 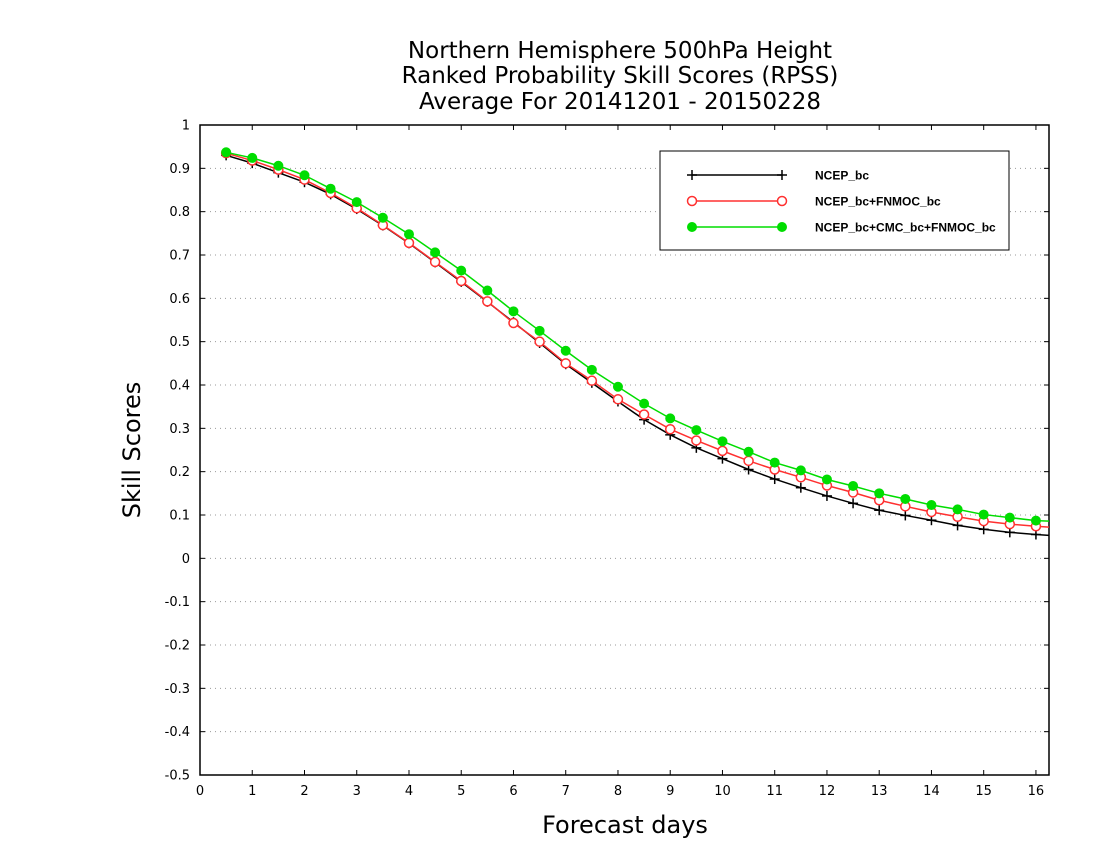 What do you see at coordinates (357, 791) in the screenshot?
I see `x-tick-label: 3` at bounding box center [357, 791].